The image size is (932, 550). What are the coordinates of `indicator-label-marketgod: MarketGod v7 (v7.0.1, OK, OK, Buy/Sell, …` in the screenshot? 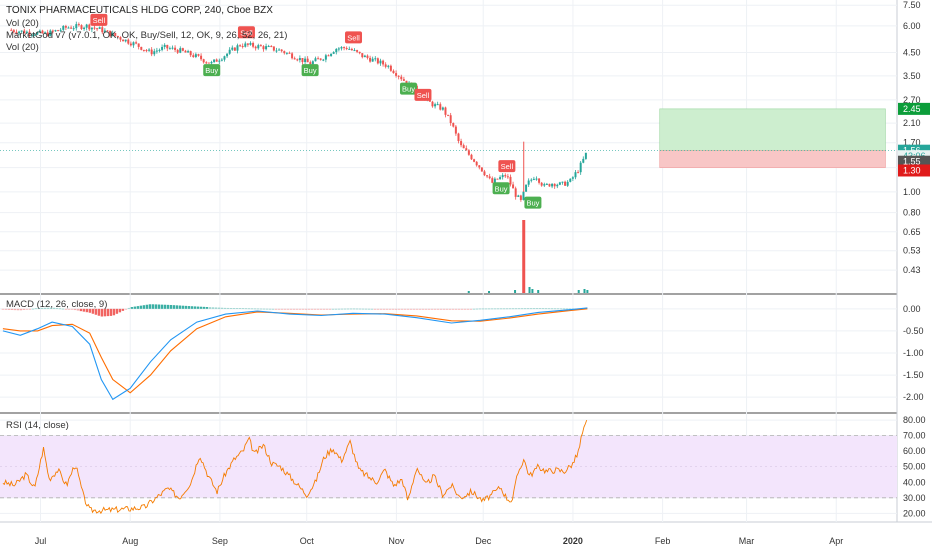 It's located at (146, 35).